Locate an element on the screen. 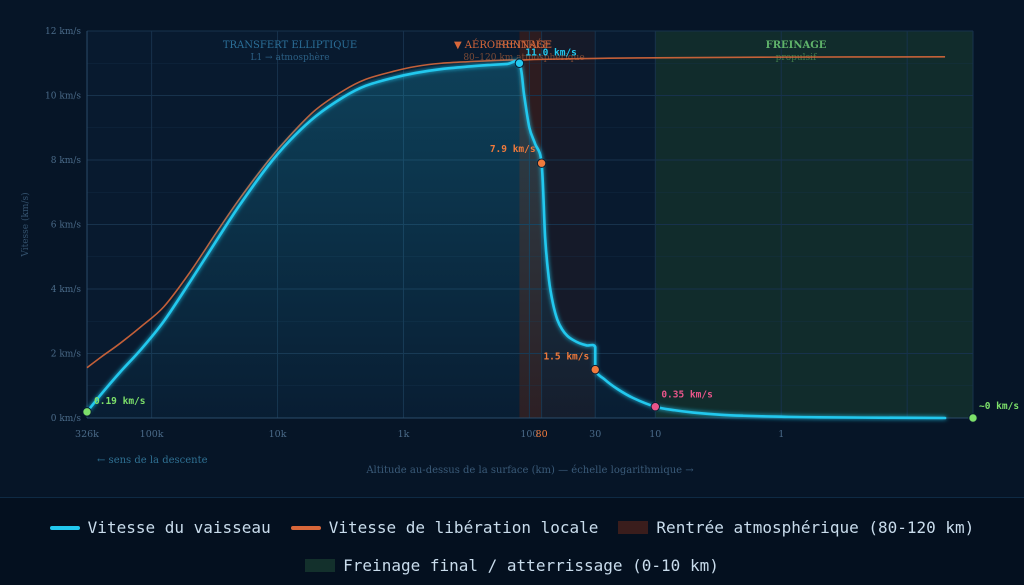 The image size is (1024, 585). region-subtitle-transfer: L1 → atmosphère is located at coordinates (289, 57).